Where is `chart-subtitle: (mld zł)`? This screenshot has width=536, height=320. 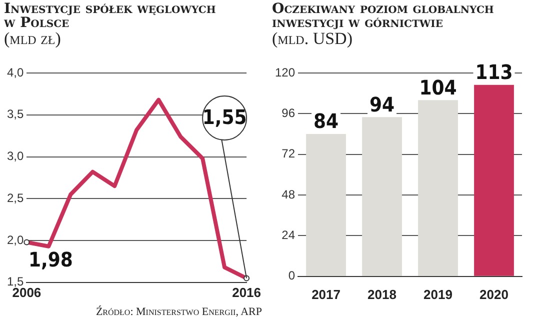
chart-subtitle: (mld zł) is located at coordinates (33, 38).